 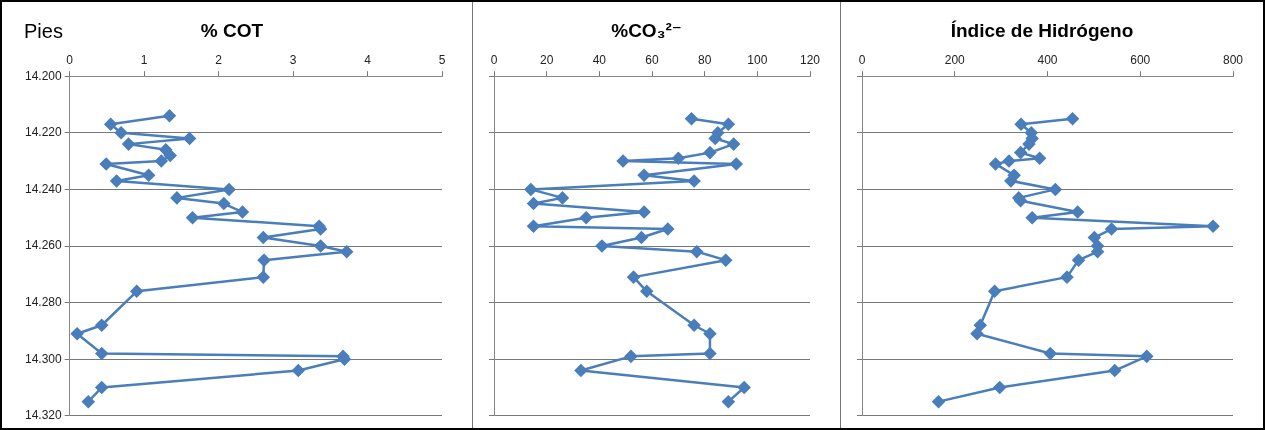 I want to click on x-tick-label: 80, so click(x=704, y=60).